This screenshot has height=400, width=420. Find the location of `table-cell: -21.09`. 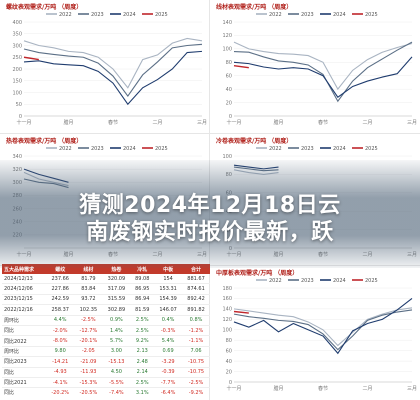

table-cell: -21.09 is located at coordinates (88, 362).